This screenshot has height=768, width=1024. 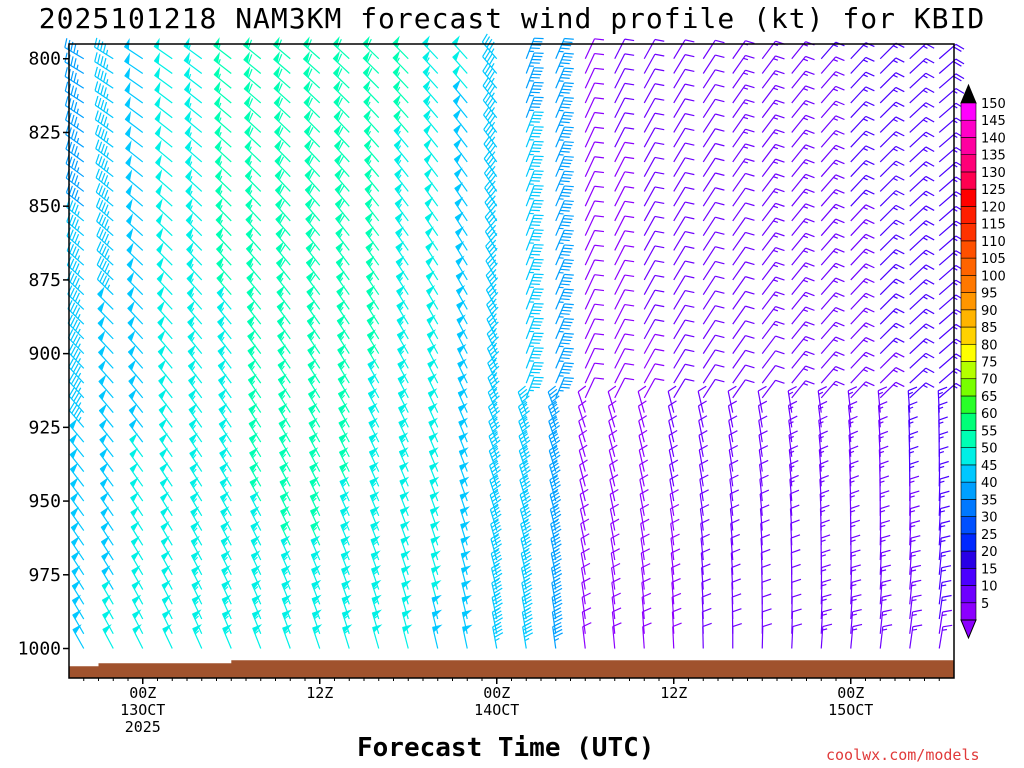 What do you see at coordinates (993, 121) in the screenshot?
I see `colorbar-label: 145` at bounding box center [993, 121].